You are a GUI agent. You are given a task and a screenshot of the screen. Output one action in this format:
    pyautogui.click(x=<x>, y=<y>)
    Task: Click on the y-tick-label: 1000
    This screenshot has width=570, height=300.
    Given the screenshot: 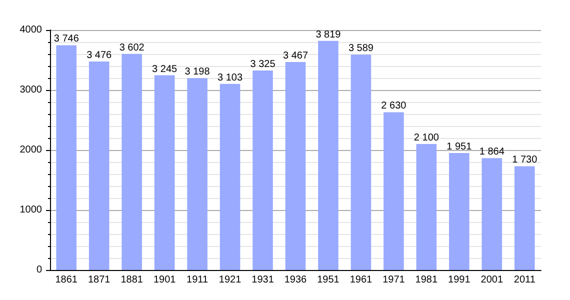 What is the action you would take?
    pyautogui.click(x=31, y=210)
    